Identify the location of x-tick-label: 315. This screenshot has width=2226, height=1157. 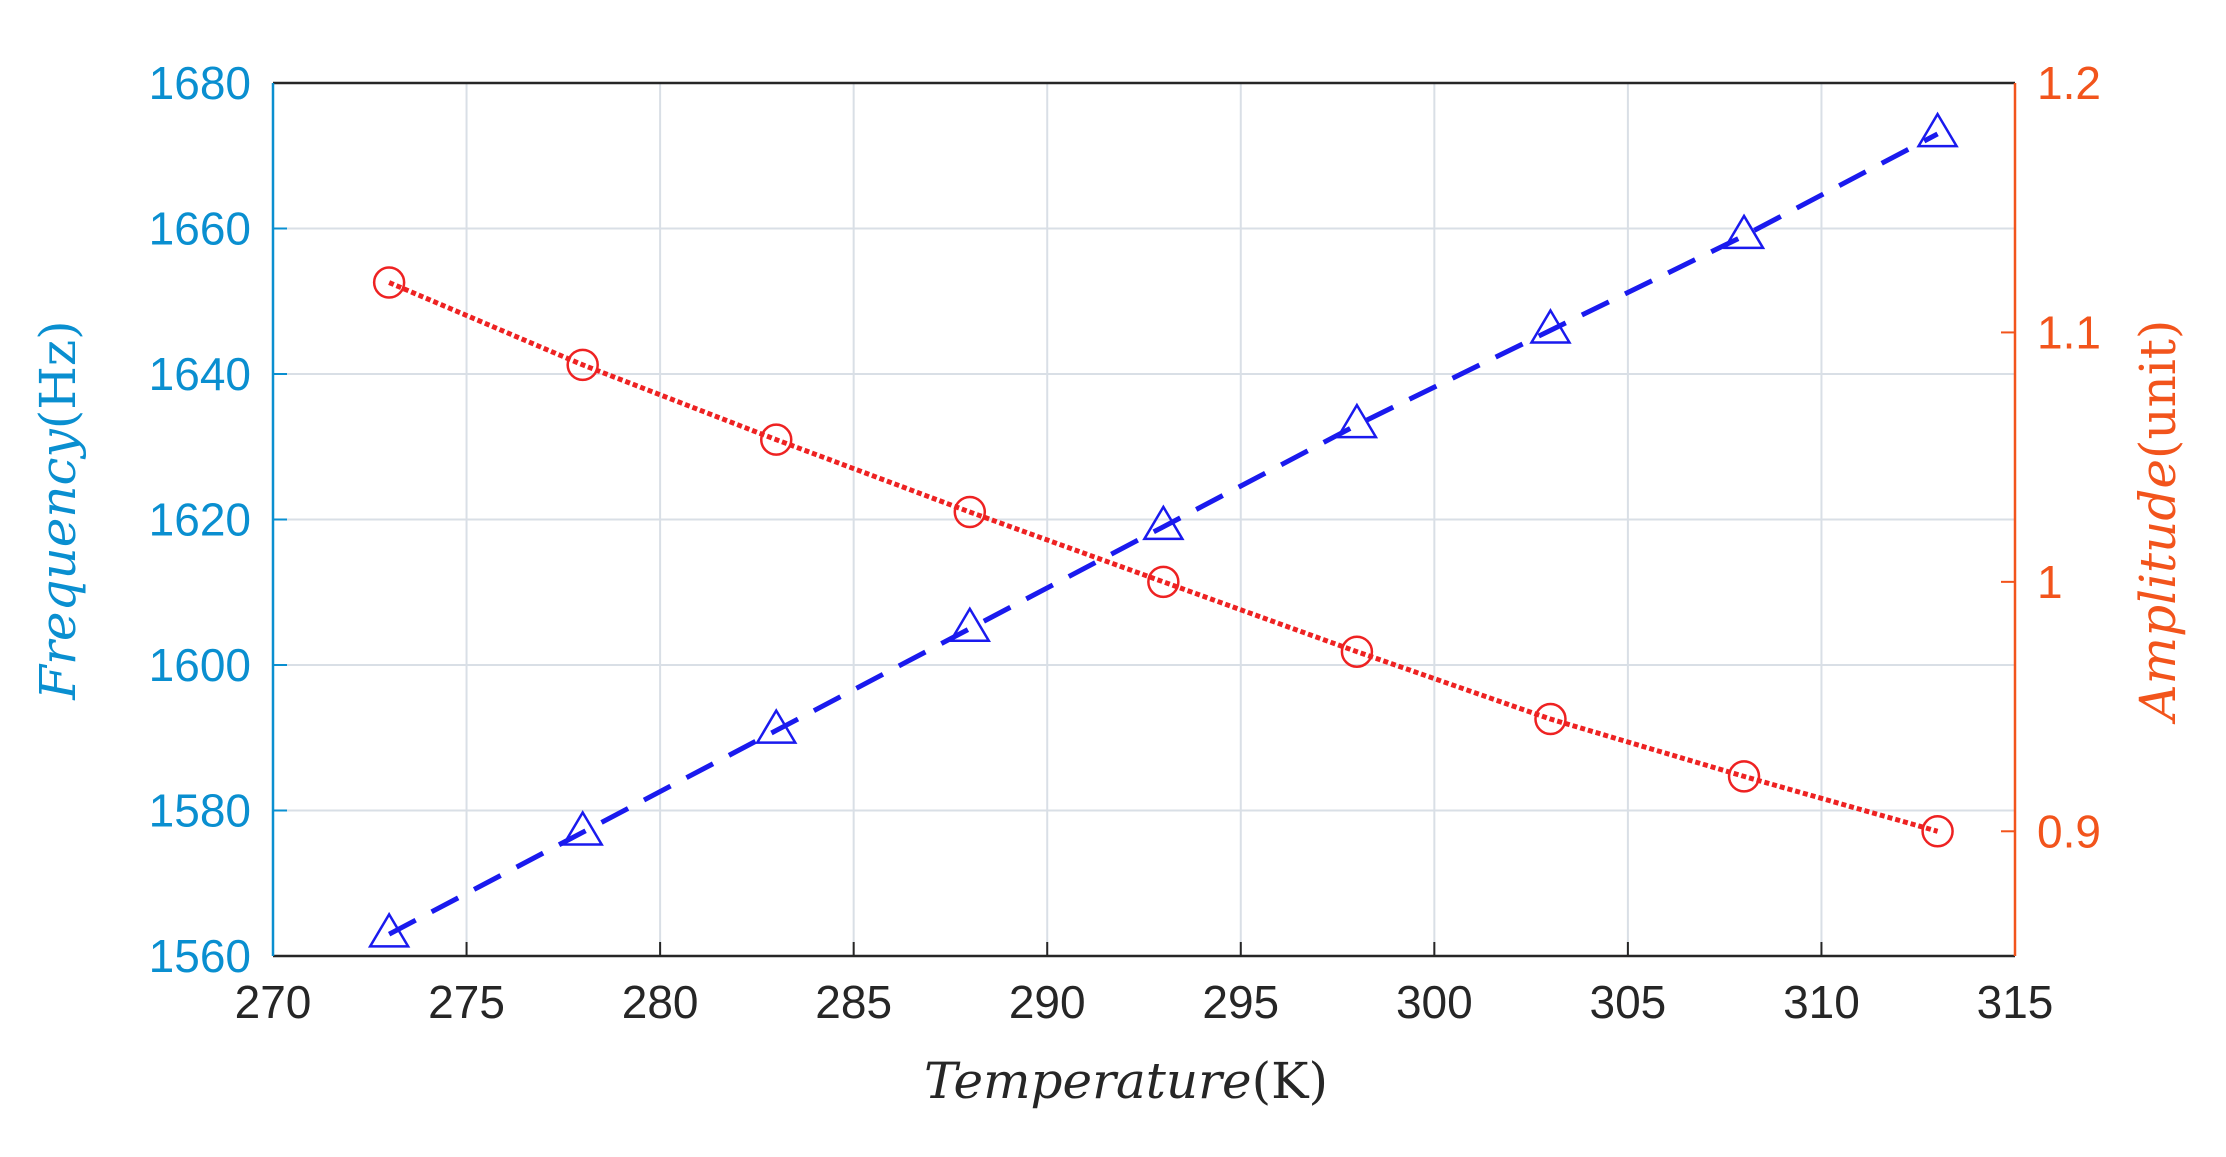
(2015, 1002).